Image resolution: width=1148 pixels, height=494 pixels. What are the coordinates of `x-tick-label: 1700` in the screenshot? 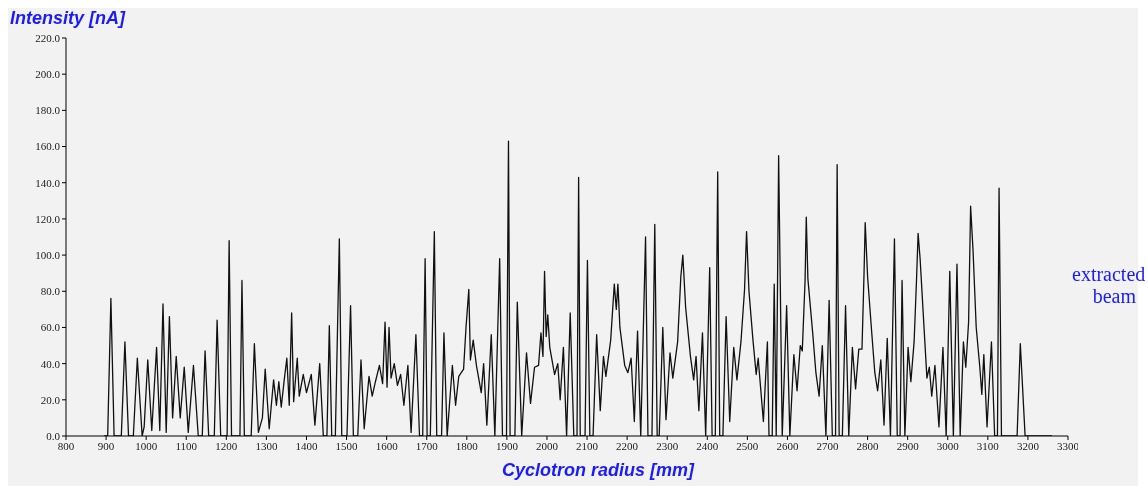 It's located at (427, 445).